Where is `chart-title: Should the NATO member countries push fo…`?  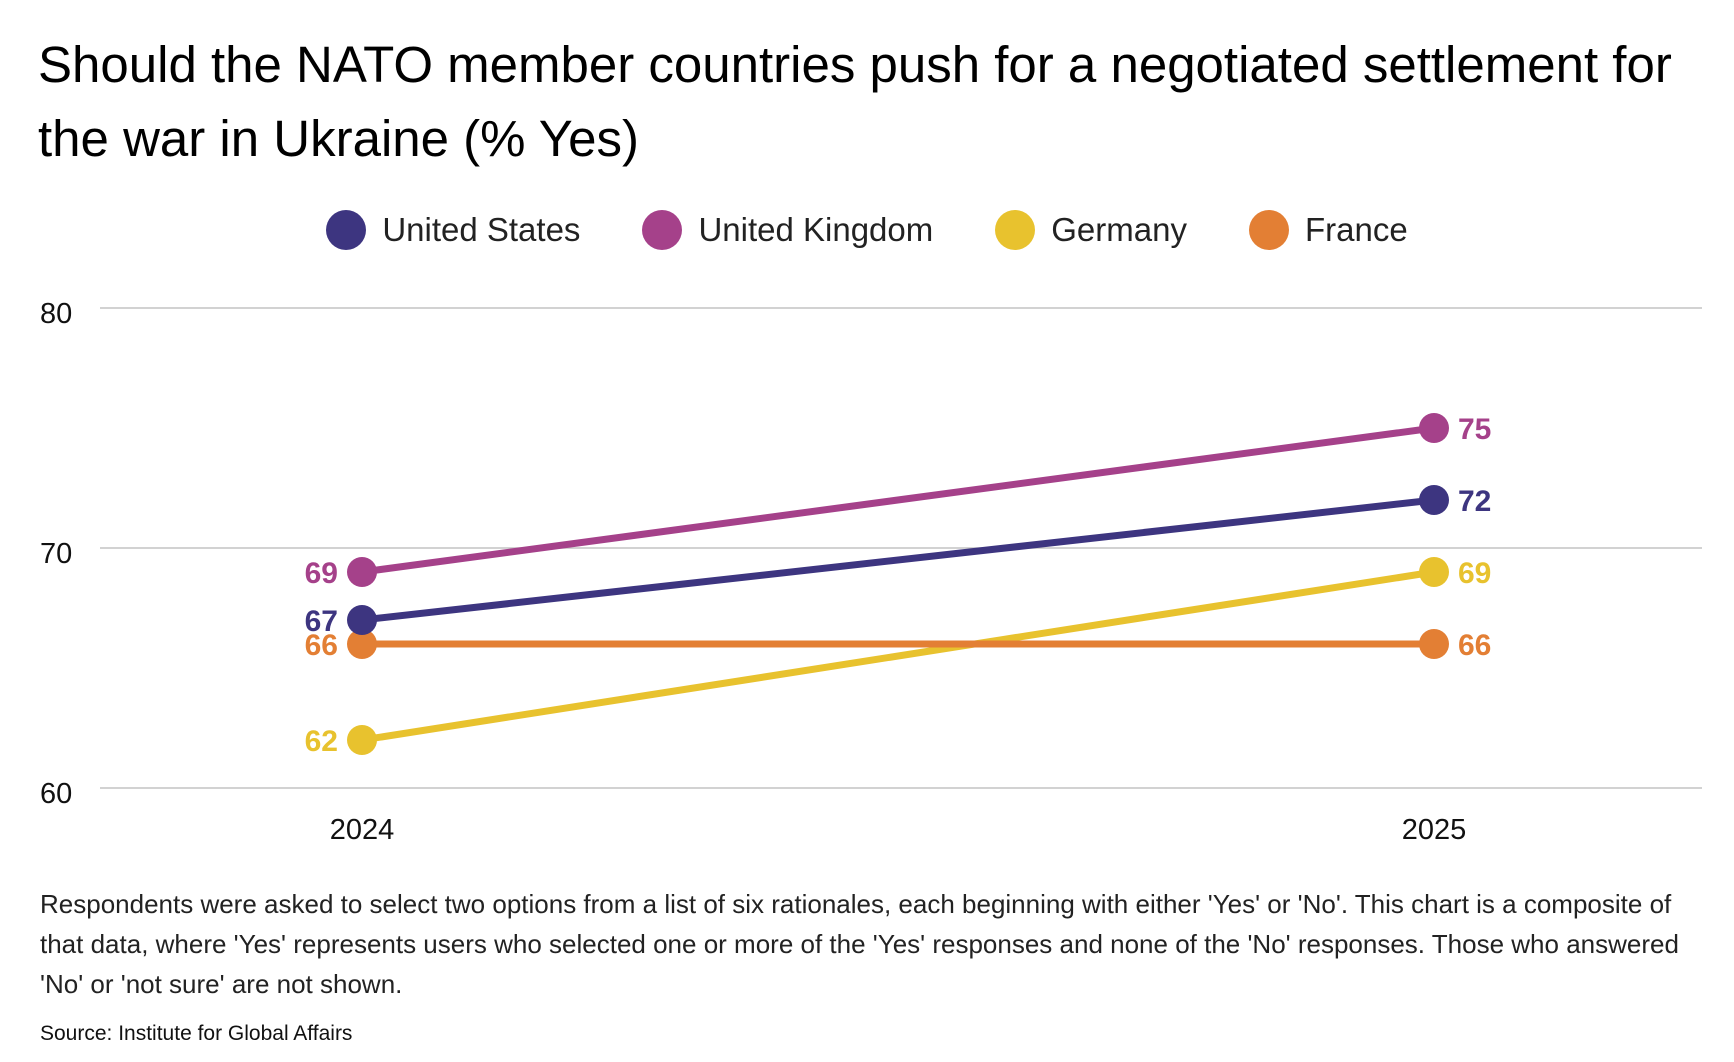 chart-title: Should the NATO member countries push fo… is located at coordinates (855, 101).